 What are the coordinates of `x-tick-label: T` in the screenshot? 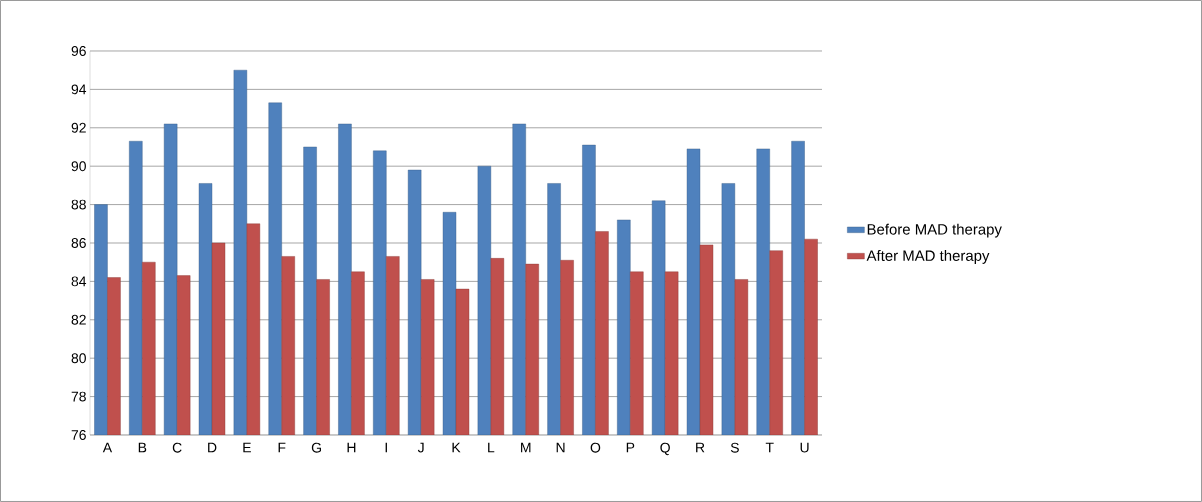 It's located at (769, 447).